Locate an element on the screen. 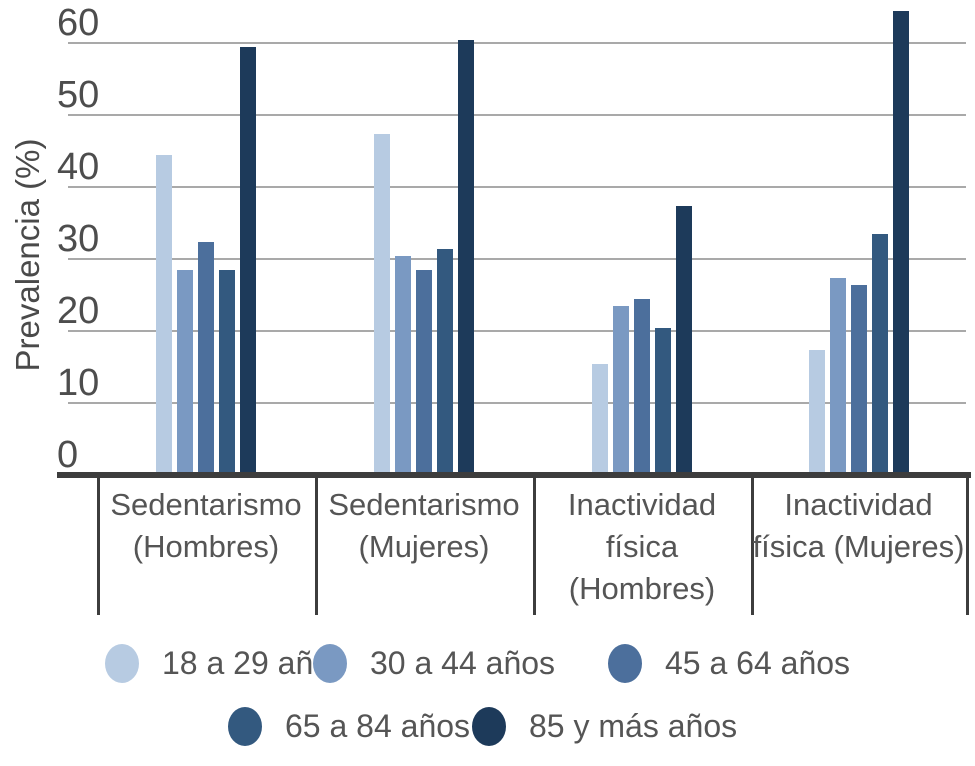 This screenshot has height=766, width=975. category-label-4: Inactividad física (Mujeres) is located at coordinates (858, 526).